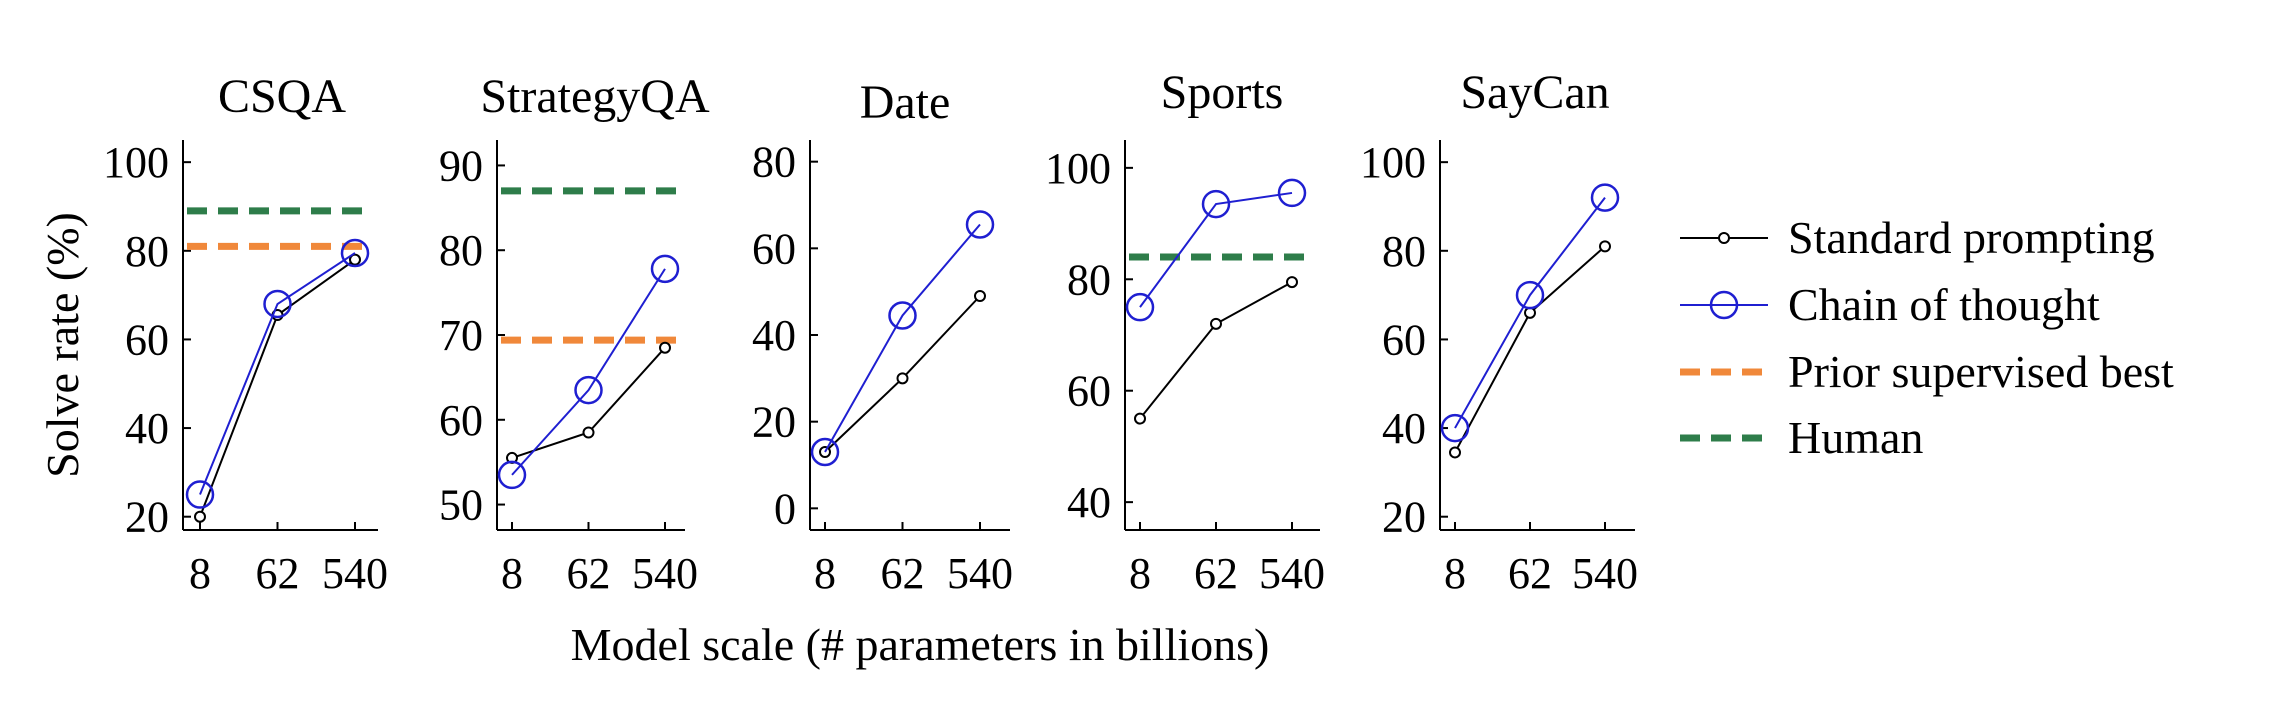  What do you see at coordinates (595, 96) in the screenshot?
I see `panel-title-strategyqa: StrategyQA` at bounding box center [595, 96].